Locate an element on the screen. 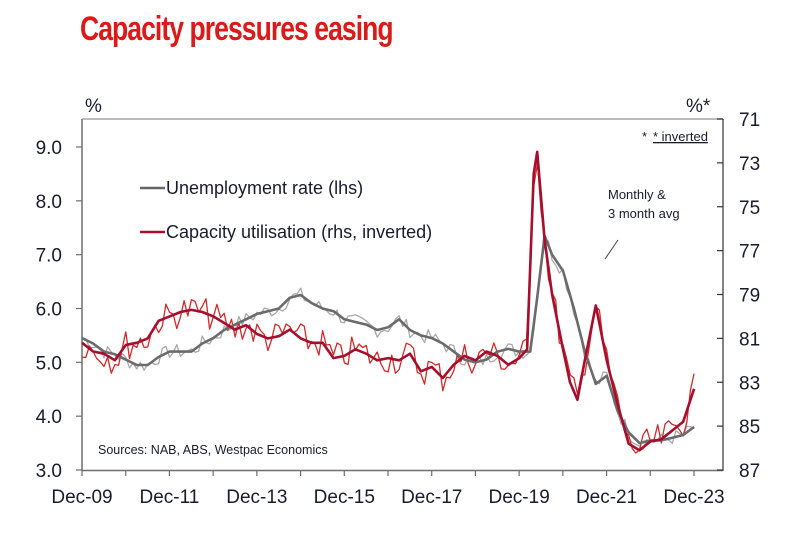 The image size is (790, 536). x-tick-label: Dec-19 is located at coordinates (519, 497).